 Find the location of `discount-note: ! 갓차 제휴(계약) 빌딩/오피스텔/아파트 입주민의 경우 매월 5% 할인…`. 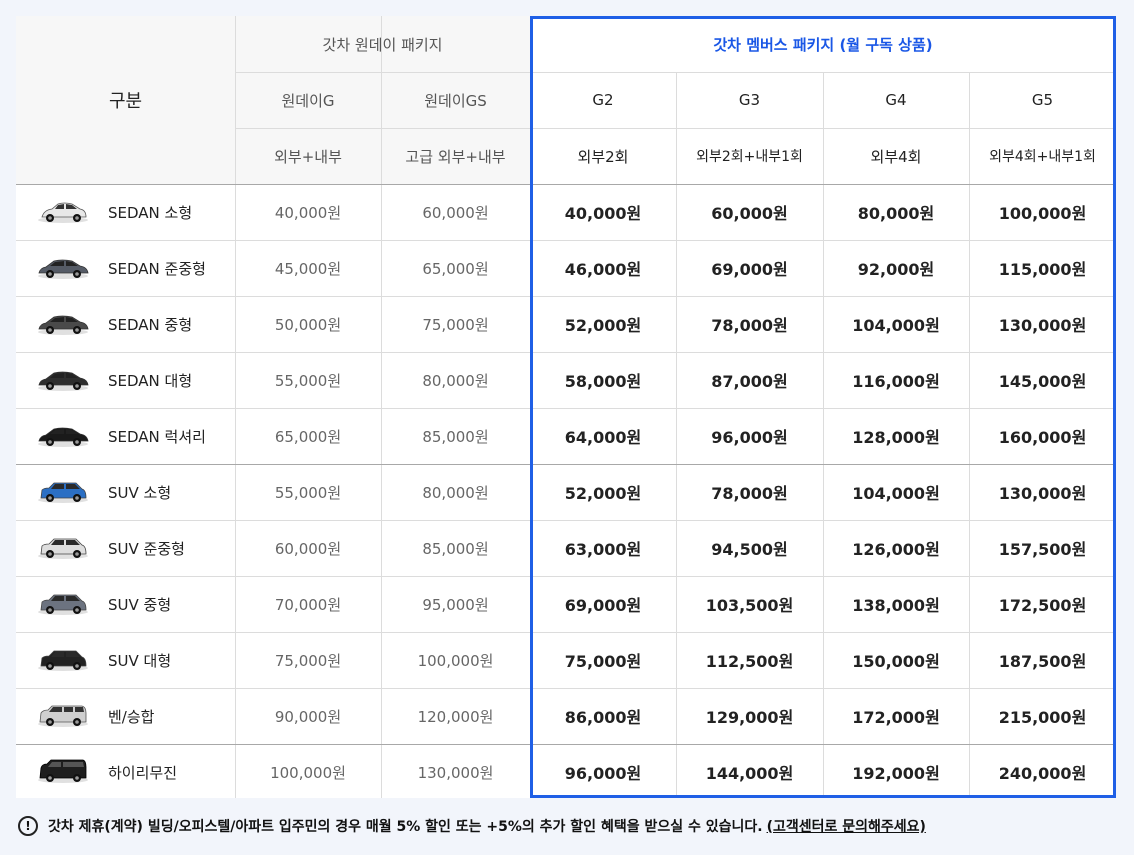

discount-note: ! 갓차 제휴(계약) 빌딩/오피스텔/아파트 입주민의 경우 매월 5% 할인… is located at coordinates (472, 826).